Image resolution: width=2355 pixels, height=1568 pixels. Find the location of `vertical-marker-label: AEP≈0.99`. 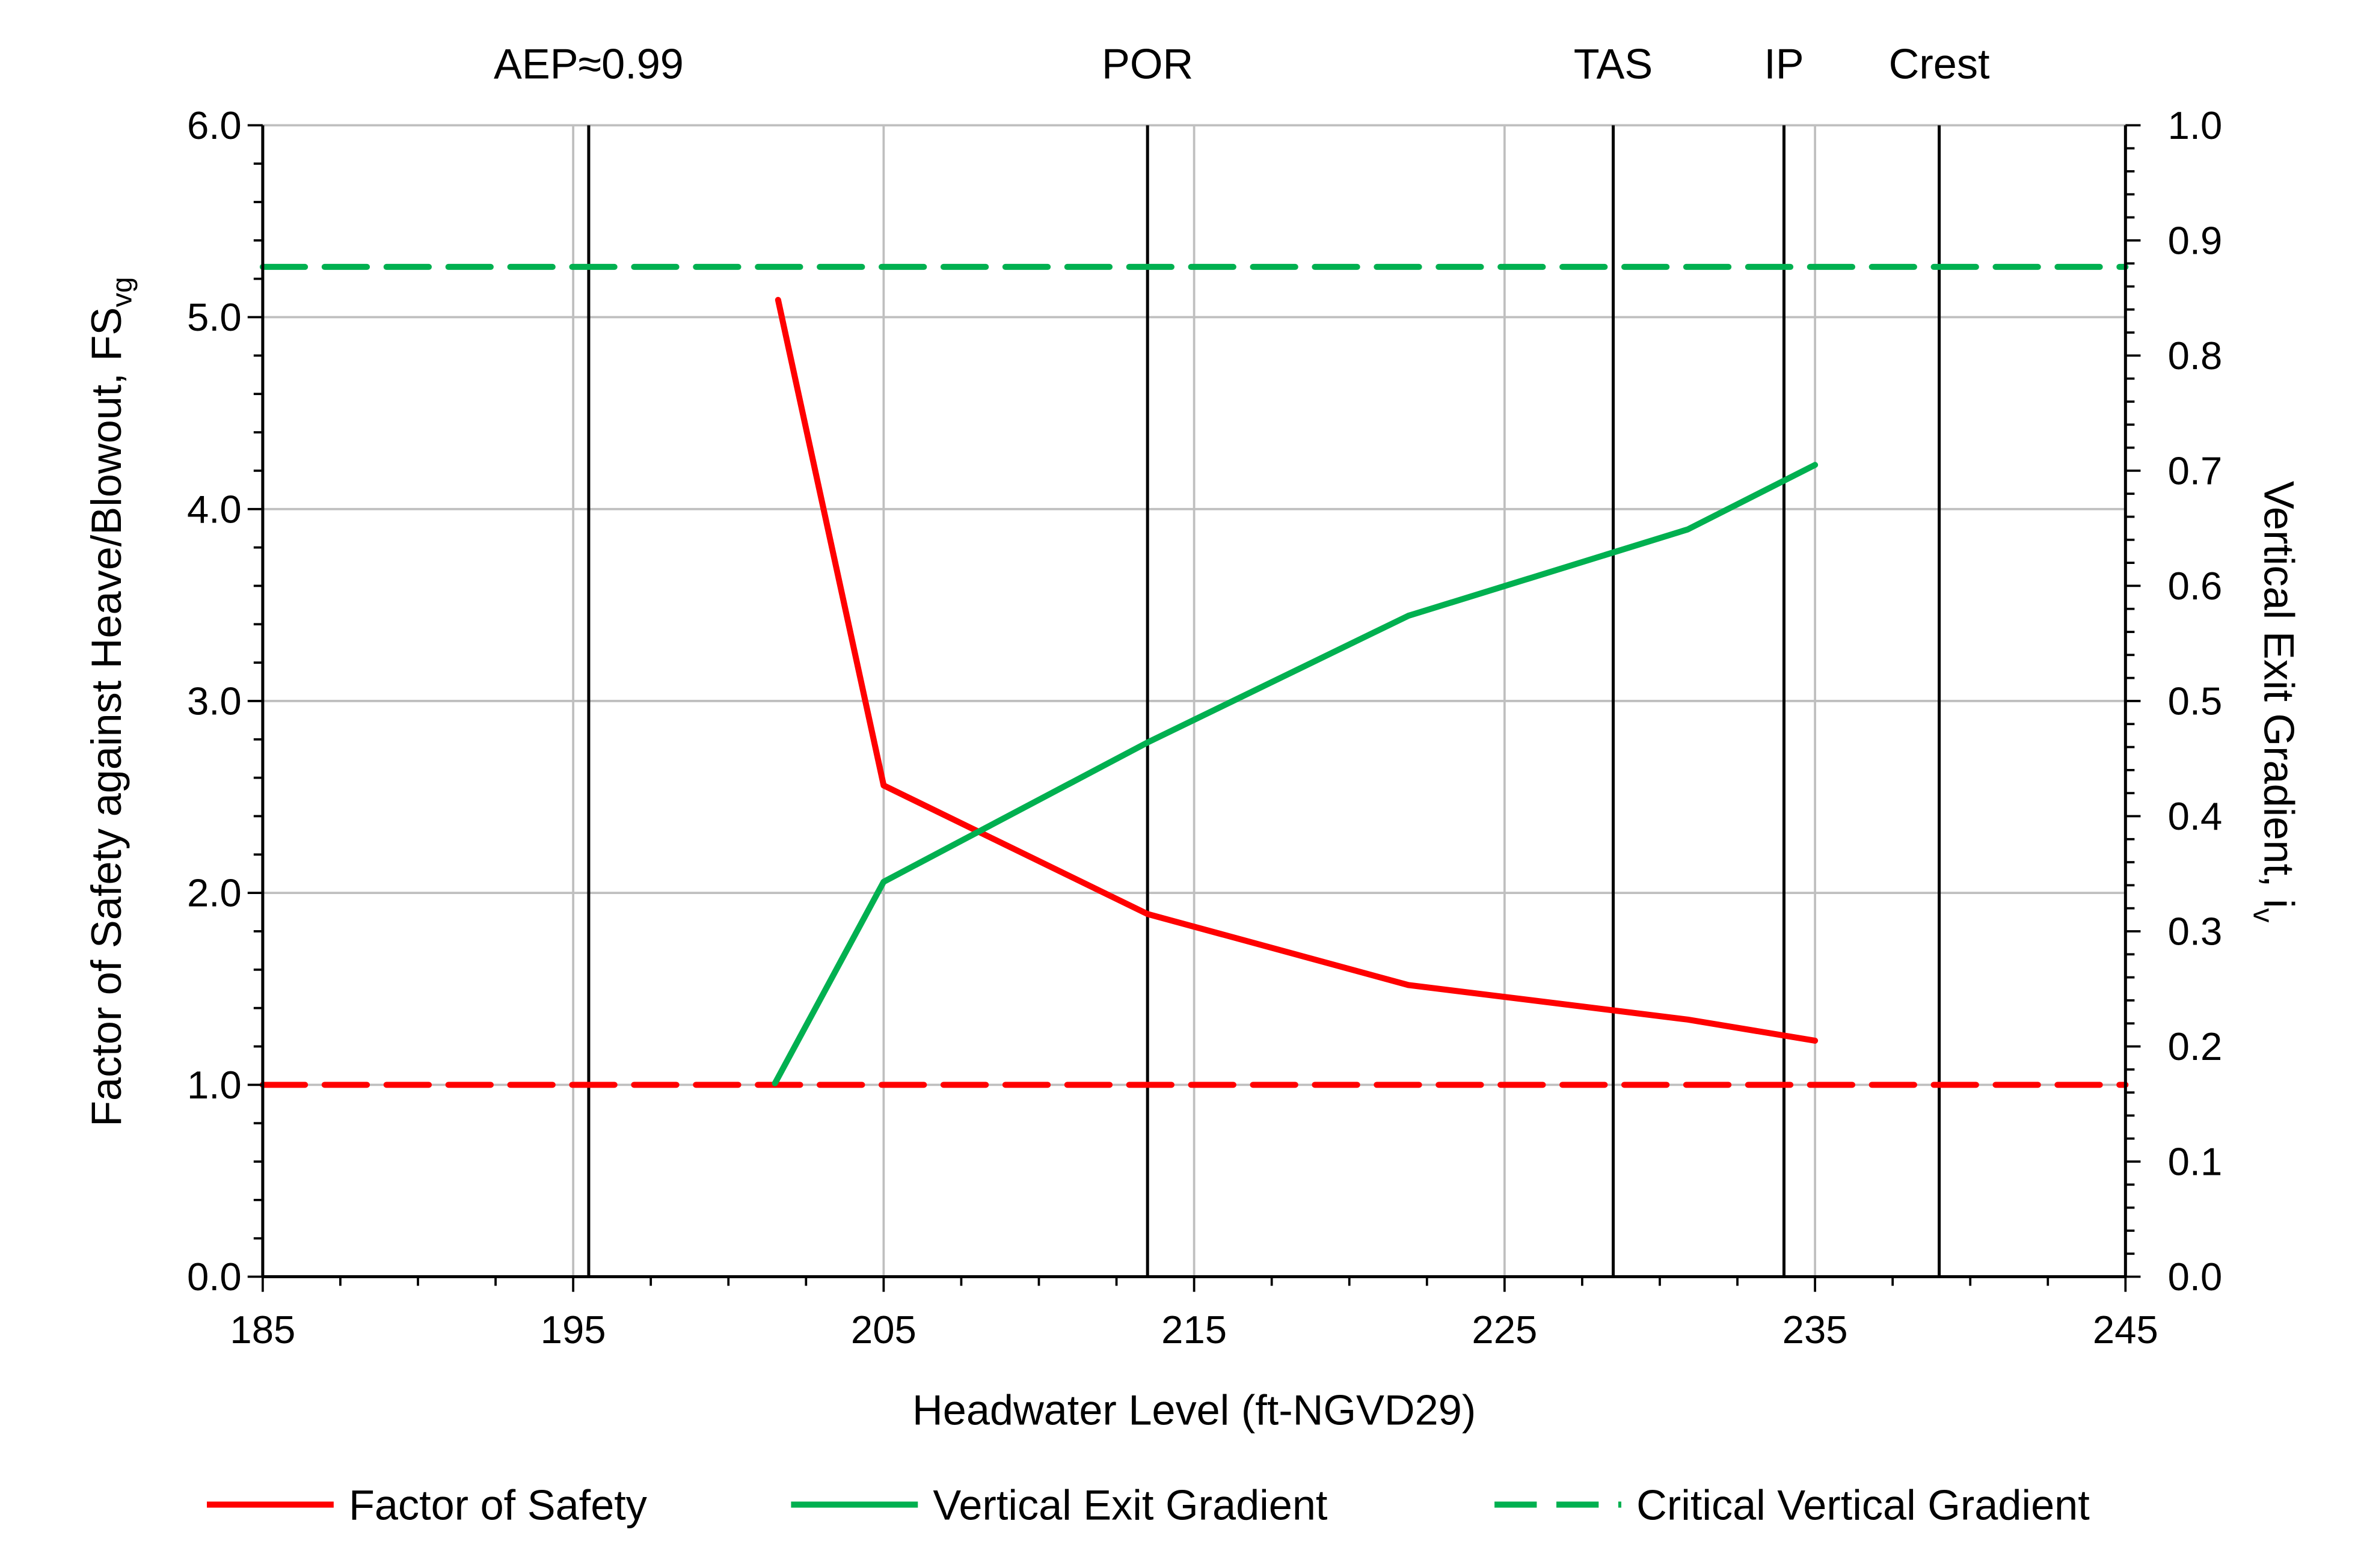

vertical-marker-label: AEP≈0.99 is located at coordinates (589, 64).